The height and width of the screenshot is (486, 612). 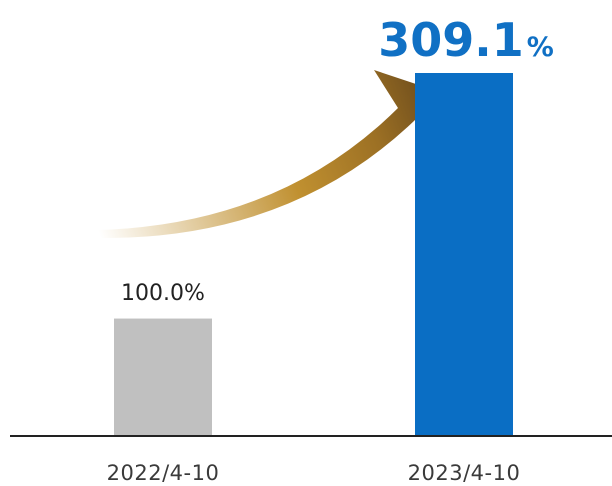 I want to click on bar-2023/4-10, so click(x=464, y=254).